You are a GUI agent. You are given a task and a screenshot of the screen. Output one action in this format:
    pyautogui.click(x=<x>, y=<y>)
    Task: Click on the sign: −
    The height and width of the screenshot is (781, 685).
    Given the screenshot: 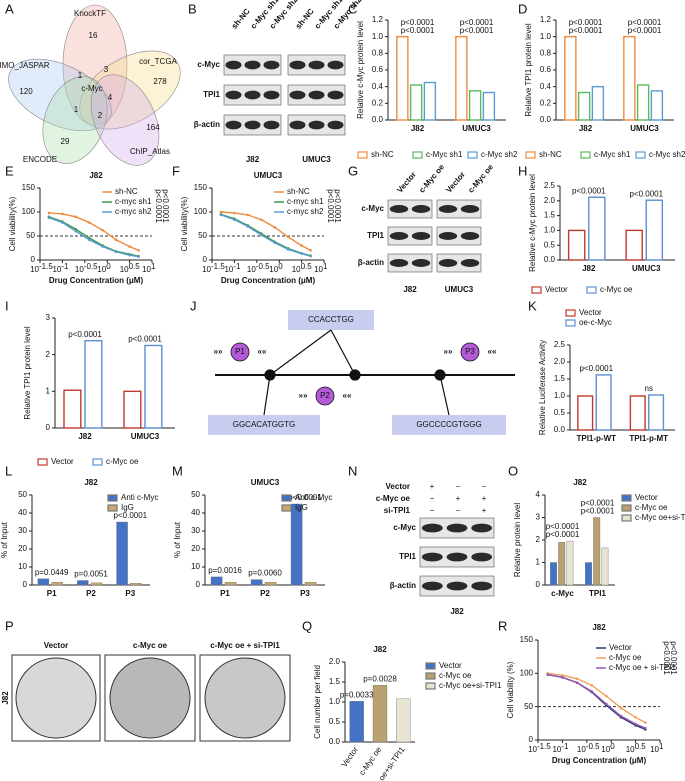 What is the action you would take?
    pyautogui.click(x=458, y=510)
    